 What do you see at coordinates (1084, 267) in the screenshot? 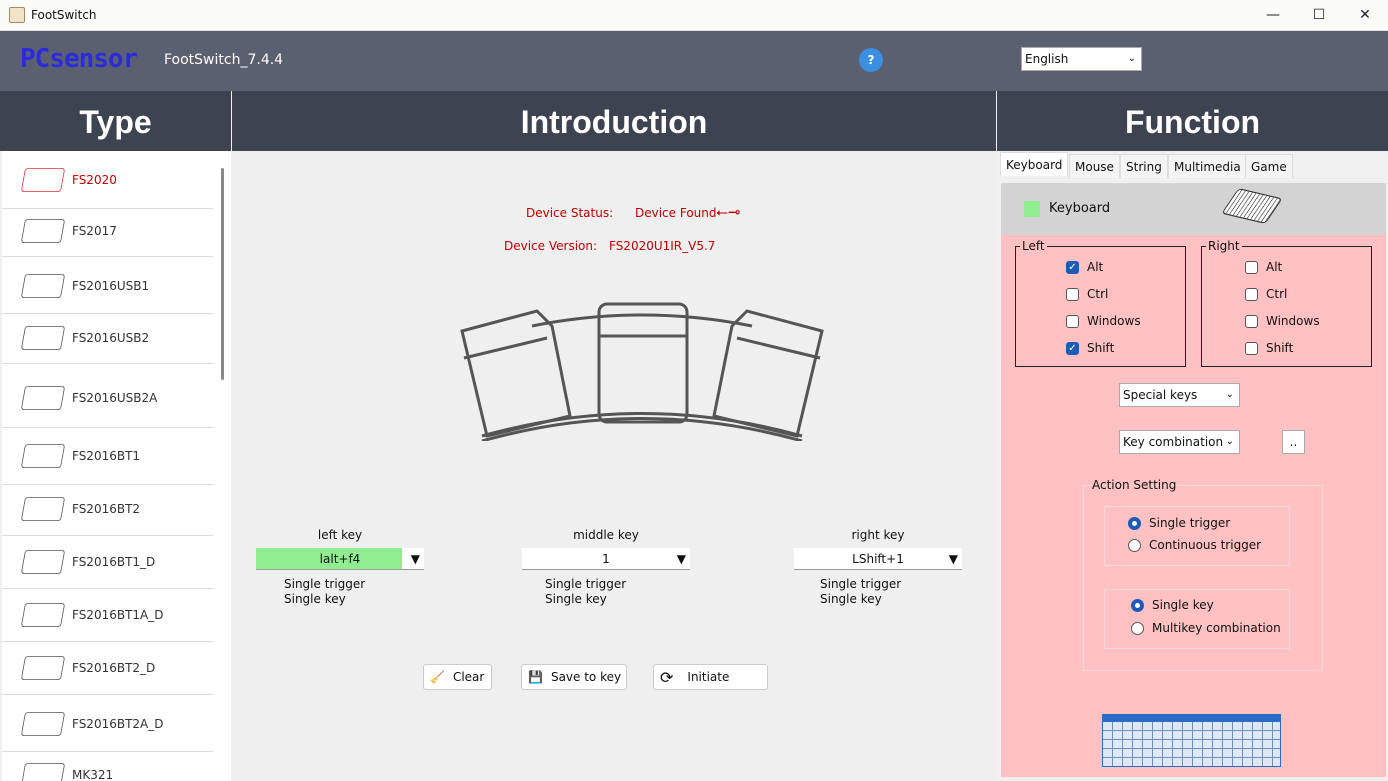
I see `left-alt-checkbox: ✓ Alt` at bounding box center [1084, 267].